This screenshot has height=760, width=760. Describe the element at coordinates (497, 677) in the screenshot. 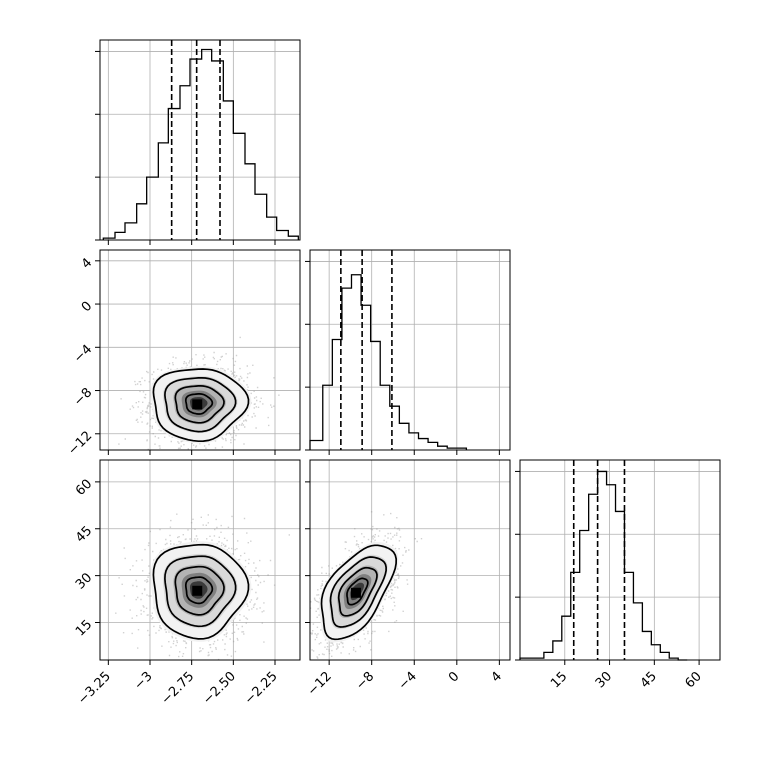

I see `x-tick-label: 4` at that location.